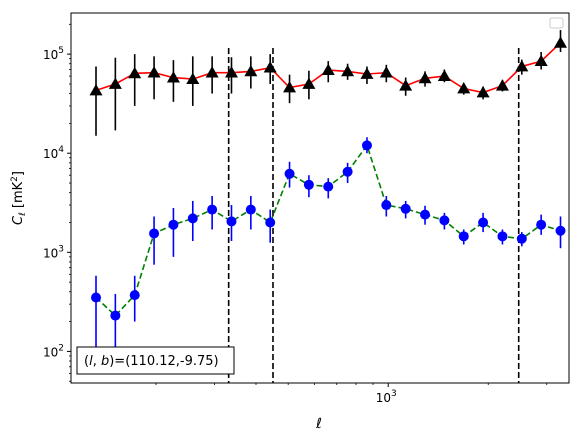  What do you see at coordinates (386, 397) in the screenshot?
I see `x-tick-label: 103` at bounding box center [386, 397].